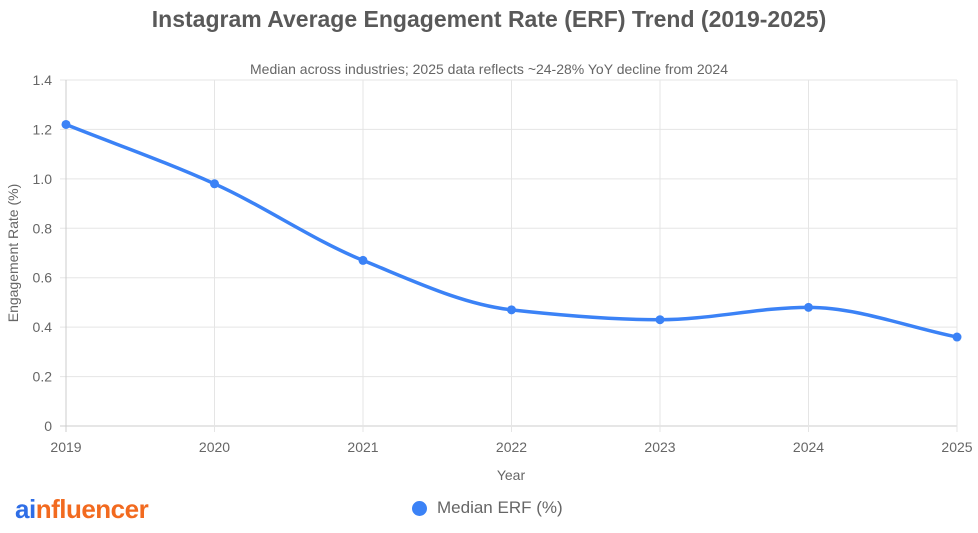  Describe the element at coordinates (43, 80) in the screenshot. I see `y-tick-label: 1.4` at that location.